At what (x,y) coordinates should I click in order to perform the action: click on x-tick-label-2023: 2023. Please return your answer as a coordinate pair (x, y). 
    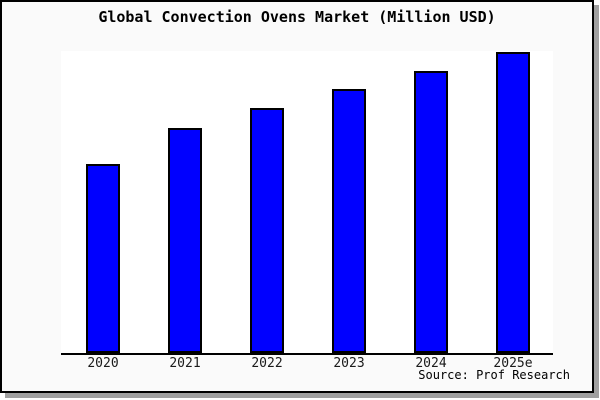
    Looking at the image, I should click on (349, 363).